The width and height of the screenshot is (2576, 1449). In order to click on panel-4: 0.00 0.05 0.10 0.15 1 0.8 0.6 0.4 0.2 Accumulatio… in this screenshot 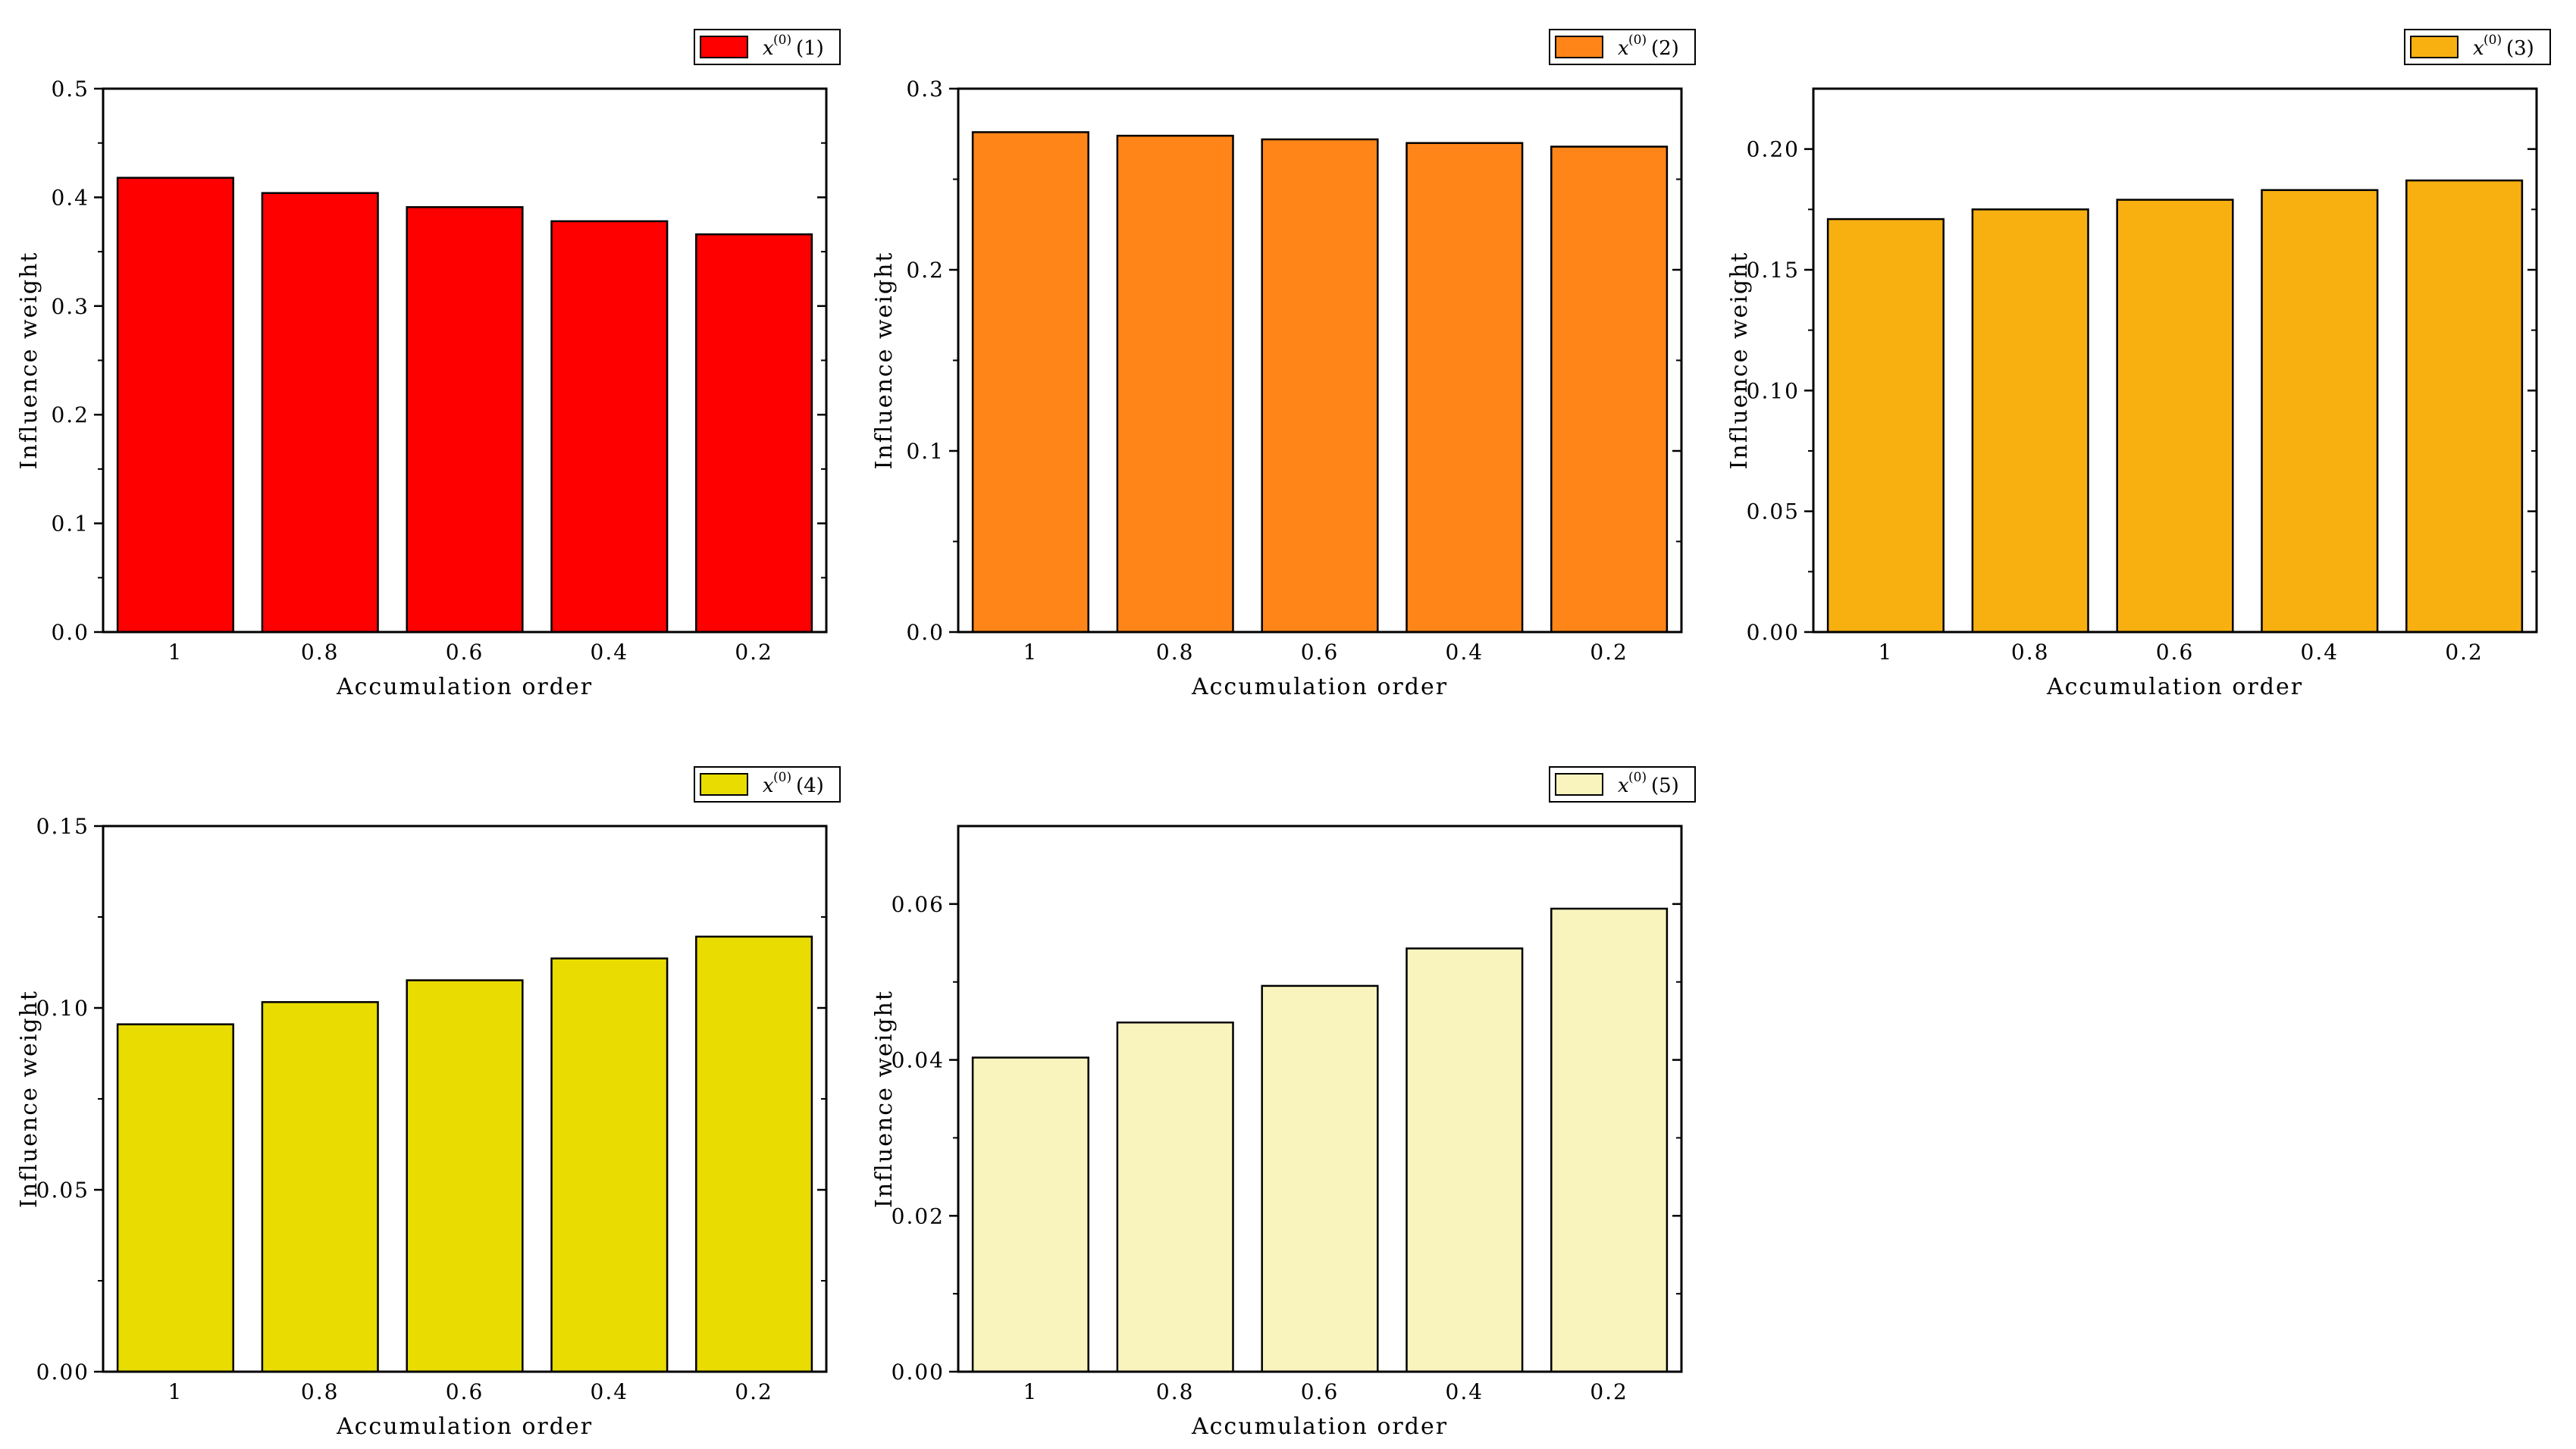, I will do `click(429, 1103)`.